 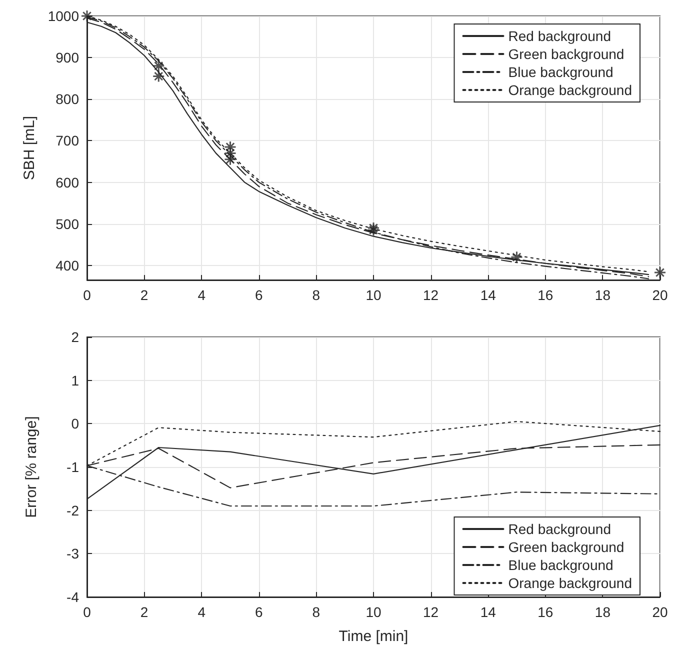 I want to click on y-tick-label: 2, so click(x=75, y=337).